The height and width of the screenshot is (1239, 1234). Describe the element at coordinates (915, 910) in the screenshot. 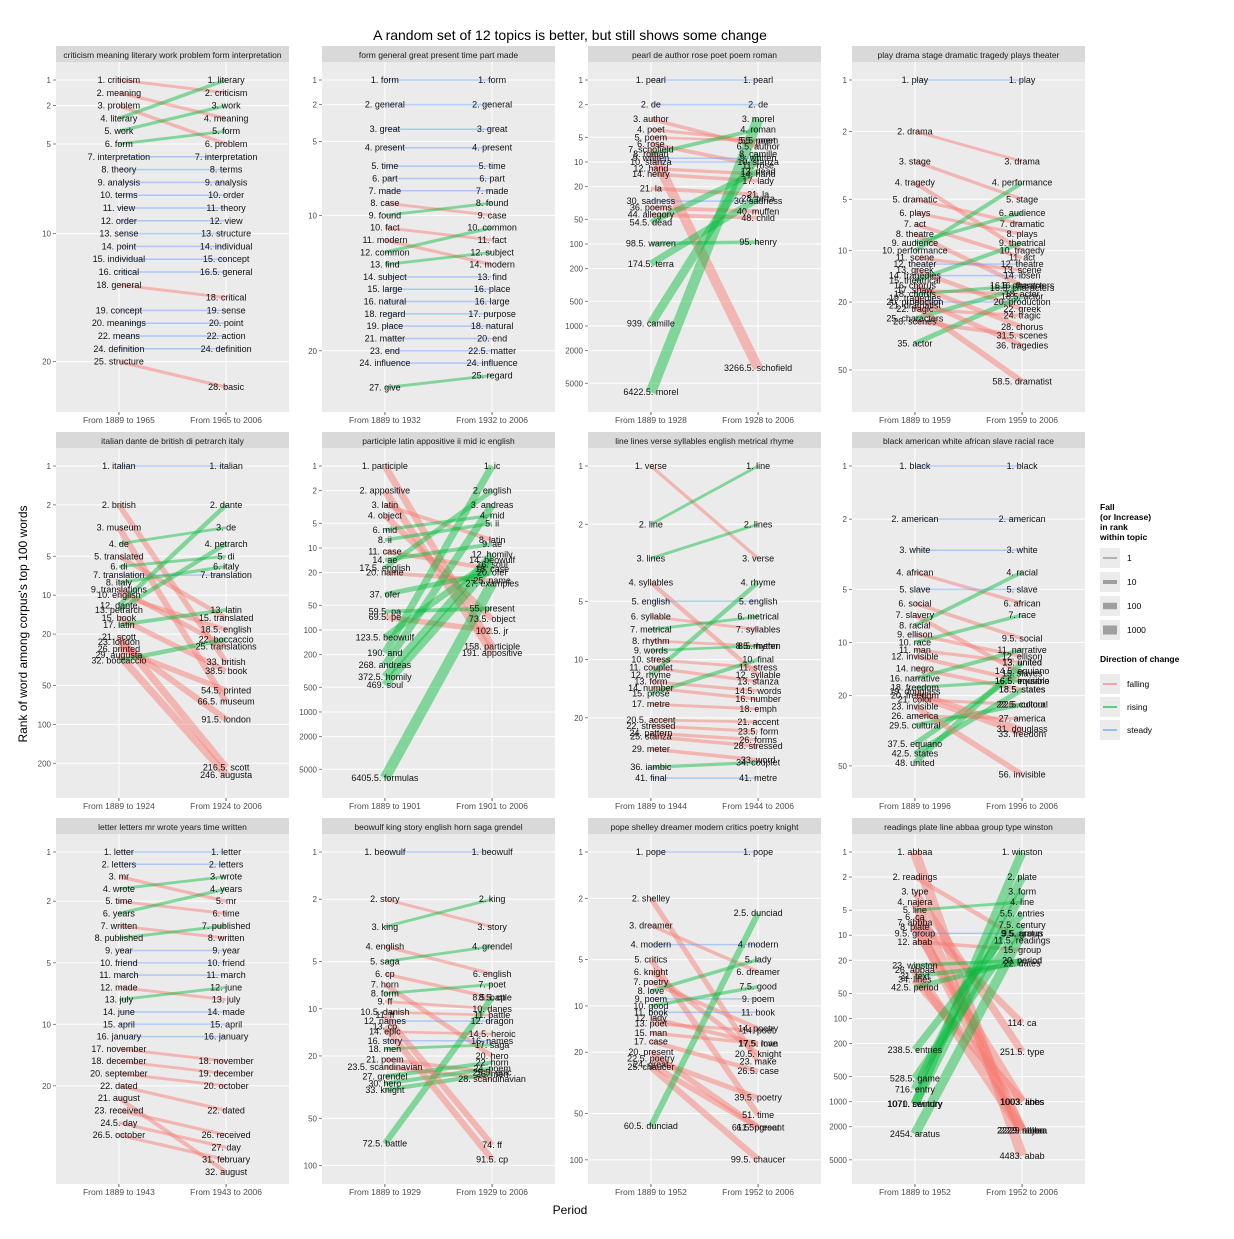

I see `word-label-left: 5. line` at that location.